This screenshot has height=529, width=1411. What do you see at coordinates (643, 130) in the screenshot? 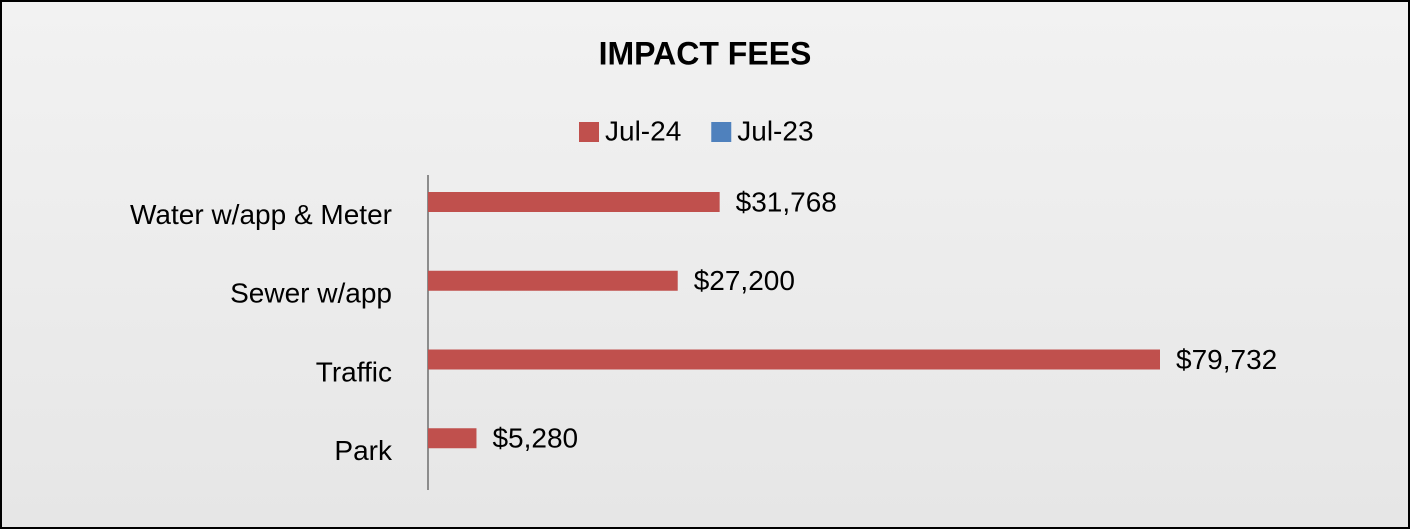
I see `legend-label: Jul-24` at bounding box center [643, 130].